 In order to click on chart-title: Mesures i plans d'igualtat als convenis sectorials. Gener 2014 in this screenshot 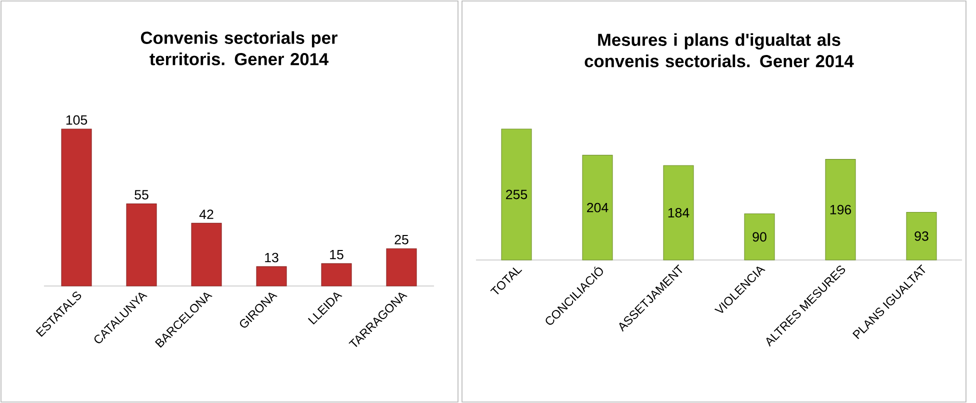, I will do `click(719, 50)`.